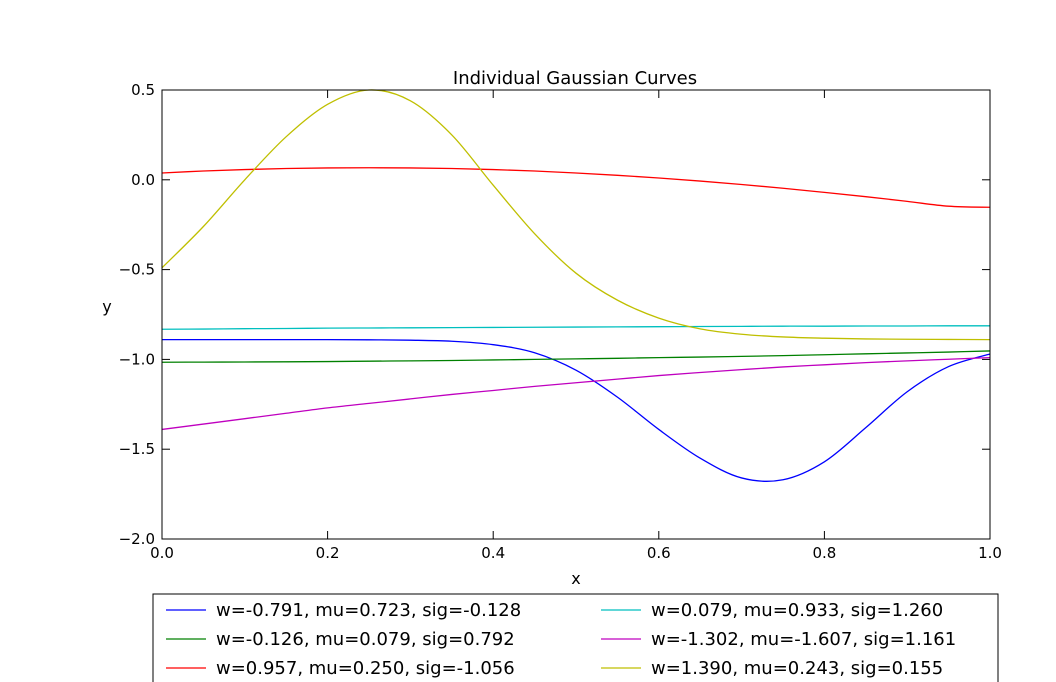 The width and height of the screenshot is (1056, 682). I want to click on x-tick-label: 0.2, so click(328, 553).